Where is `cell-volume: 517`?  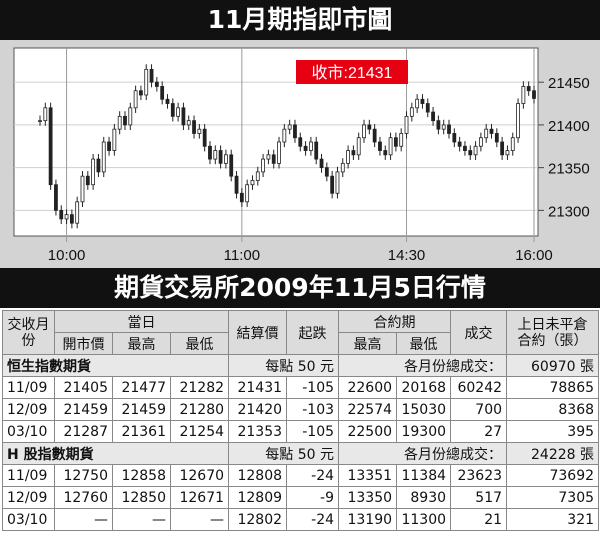 cell-volume: 517 is located at coordinates (479, 497).